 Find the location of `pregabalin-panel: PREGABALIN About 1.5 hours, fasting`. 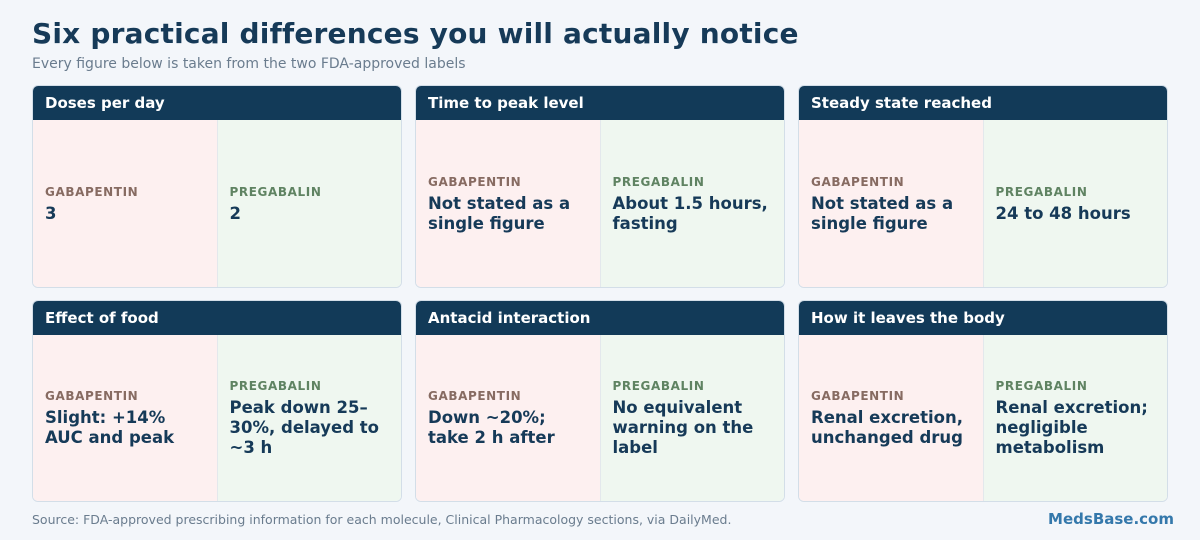

pregabalin-panel: PREGABALIN About 1.5 hours, fasting is located at coordinates (692, 203).